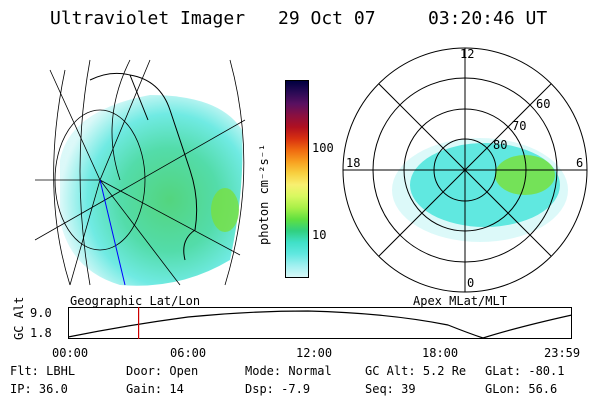 The height and width of the screenshot is (400, 600). I want to click on altitude-plot, so click(320, 323).